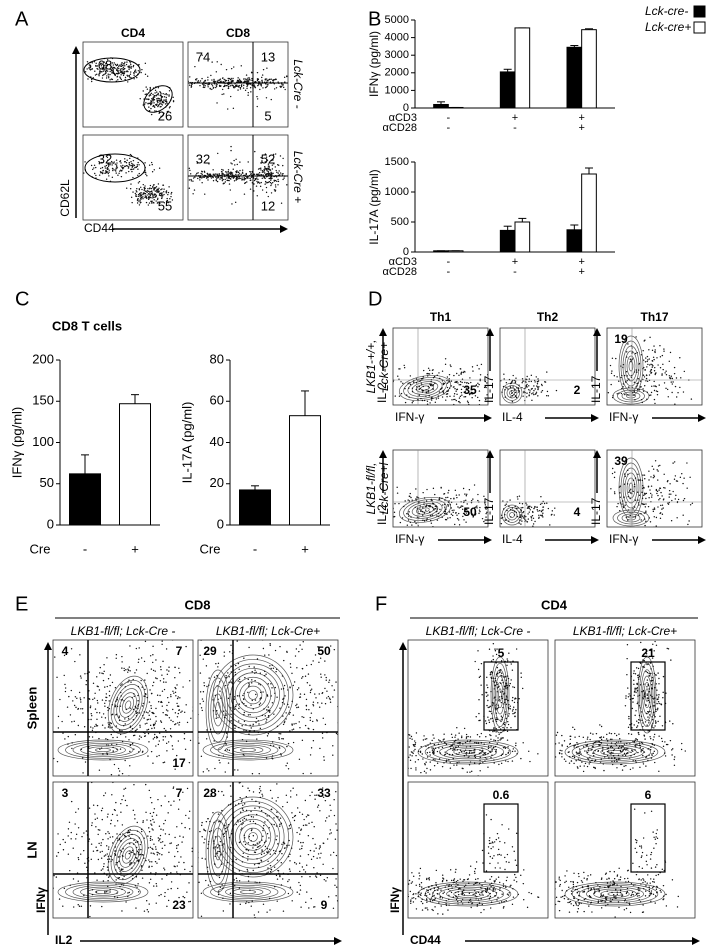 This screenshot has height=951, width=723. I want to click on axis-label: IFN-γ, so click(409, 539).